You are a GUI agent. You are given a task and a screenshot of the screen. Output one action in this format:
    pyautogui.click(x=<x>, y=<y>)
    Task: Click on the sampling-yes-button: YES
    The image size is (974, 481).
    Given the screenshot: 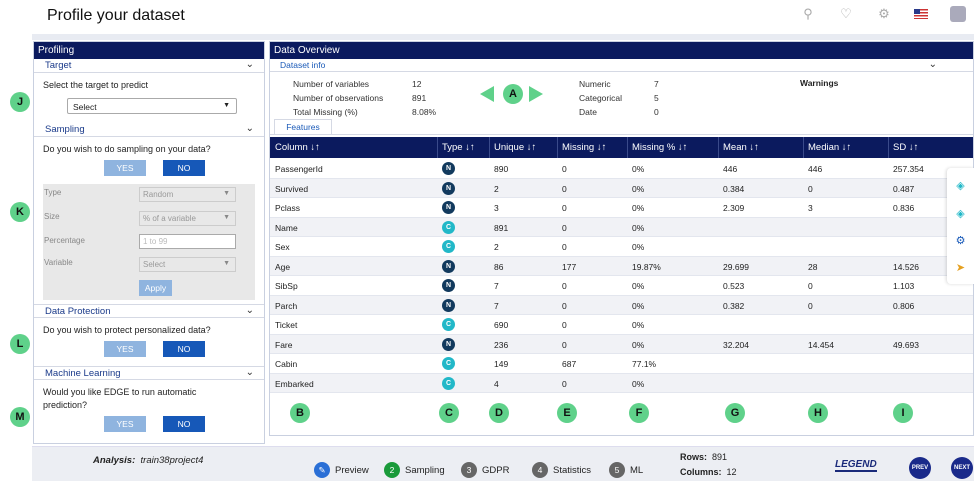 What is the action you would take?
    pyautogui.click(x=125, y=168)
    